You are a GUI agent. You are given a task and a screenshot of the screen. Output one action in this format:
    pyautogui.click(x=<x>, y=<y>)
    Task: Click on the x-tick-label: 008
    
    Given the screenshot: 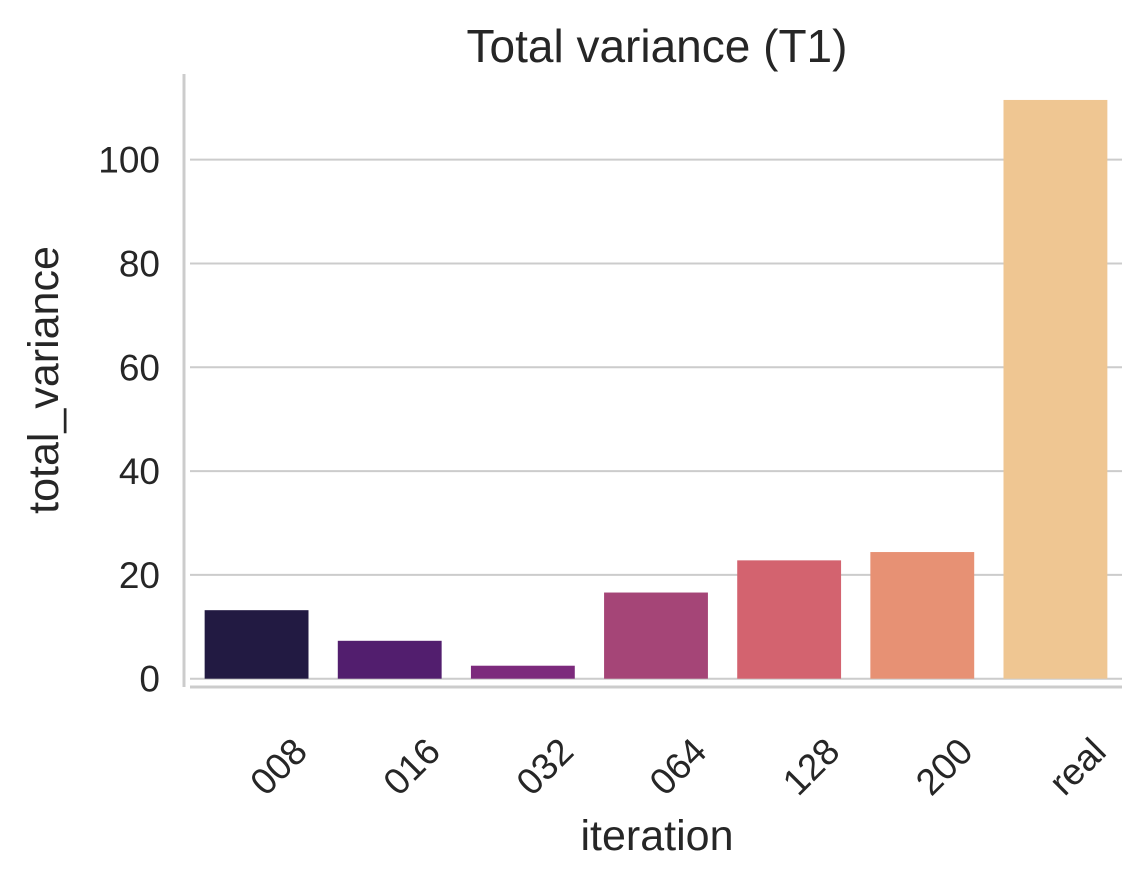 What is the action you would take?
    pyautogui.click(x=278, y=766)
    